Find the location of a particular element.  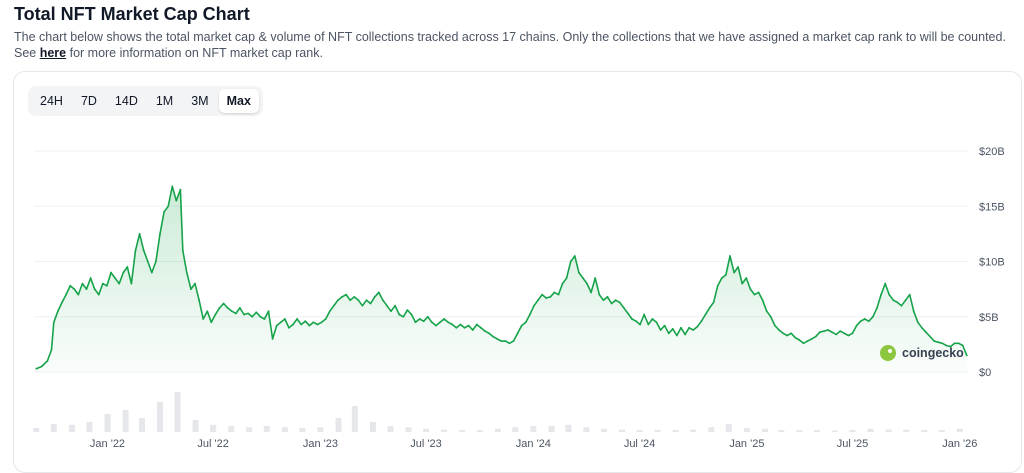

tab-14d: 14D is located at coordinates (126, 101).